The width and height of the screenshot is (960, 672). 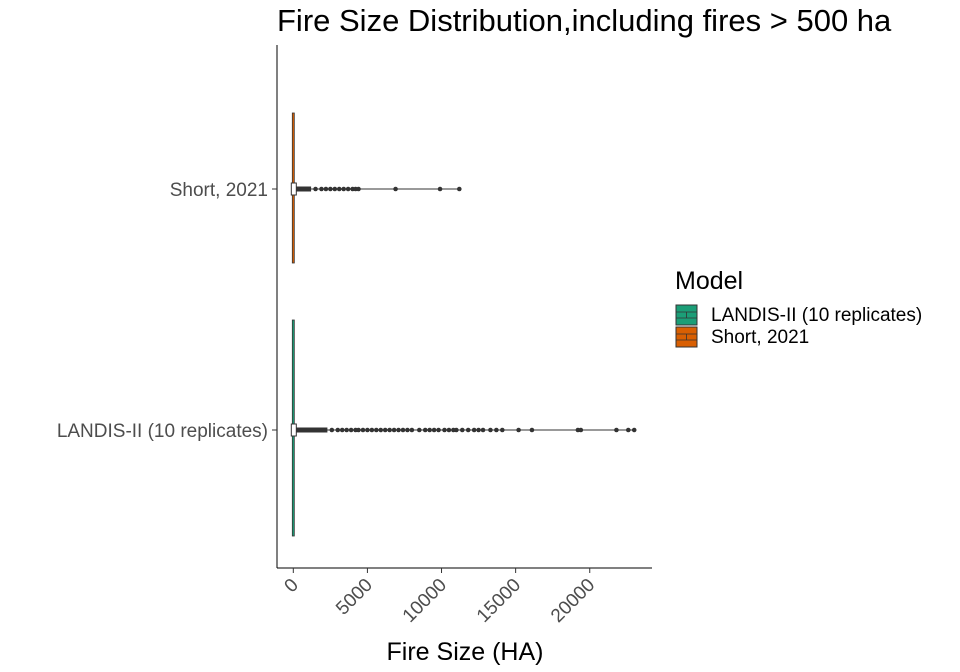 I want to click on x-tick-label-20000: 20000, so click(x=573, y=601).